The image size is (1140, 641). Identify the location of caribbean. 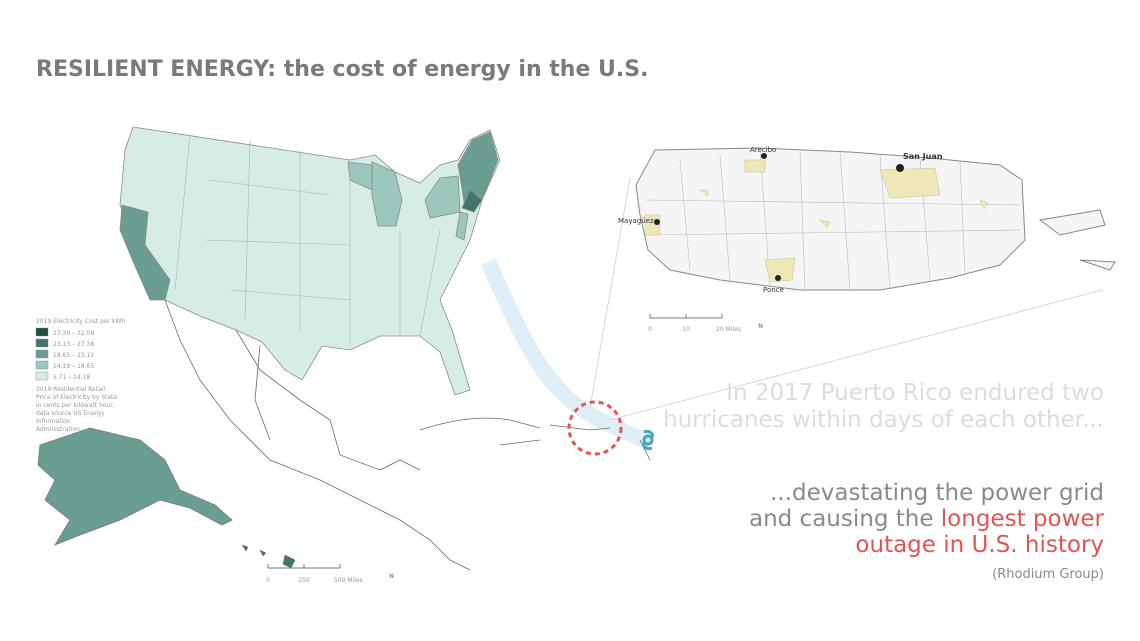
(535, 439).